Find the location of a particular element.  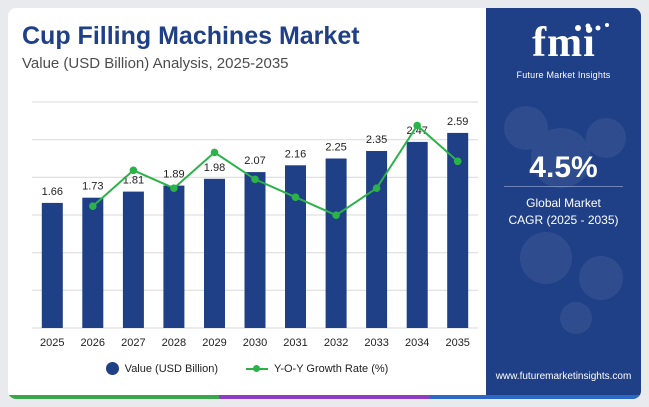

bar-value-label-2027: 1.81 is located at coordinates (133, 181).